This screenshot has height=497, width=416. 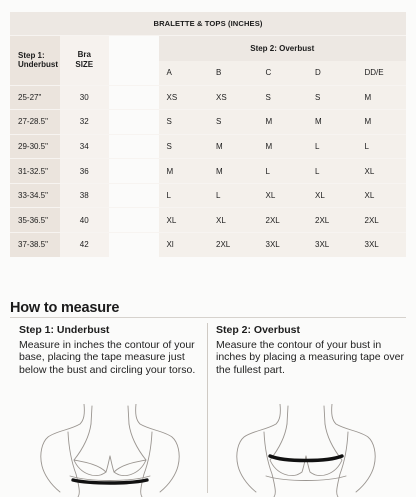 I want to click on table-row: 27-28.5" 32 S S M M M, so click(x=208, y=122).